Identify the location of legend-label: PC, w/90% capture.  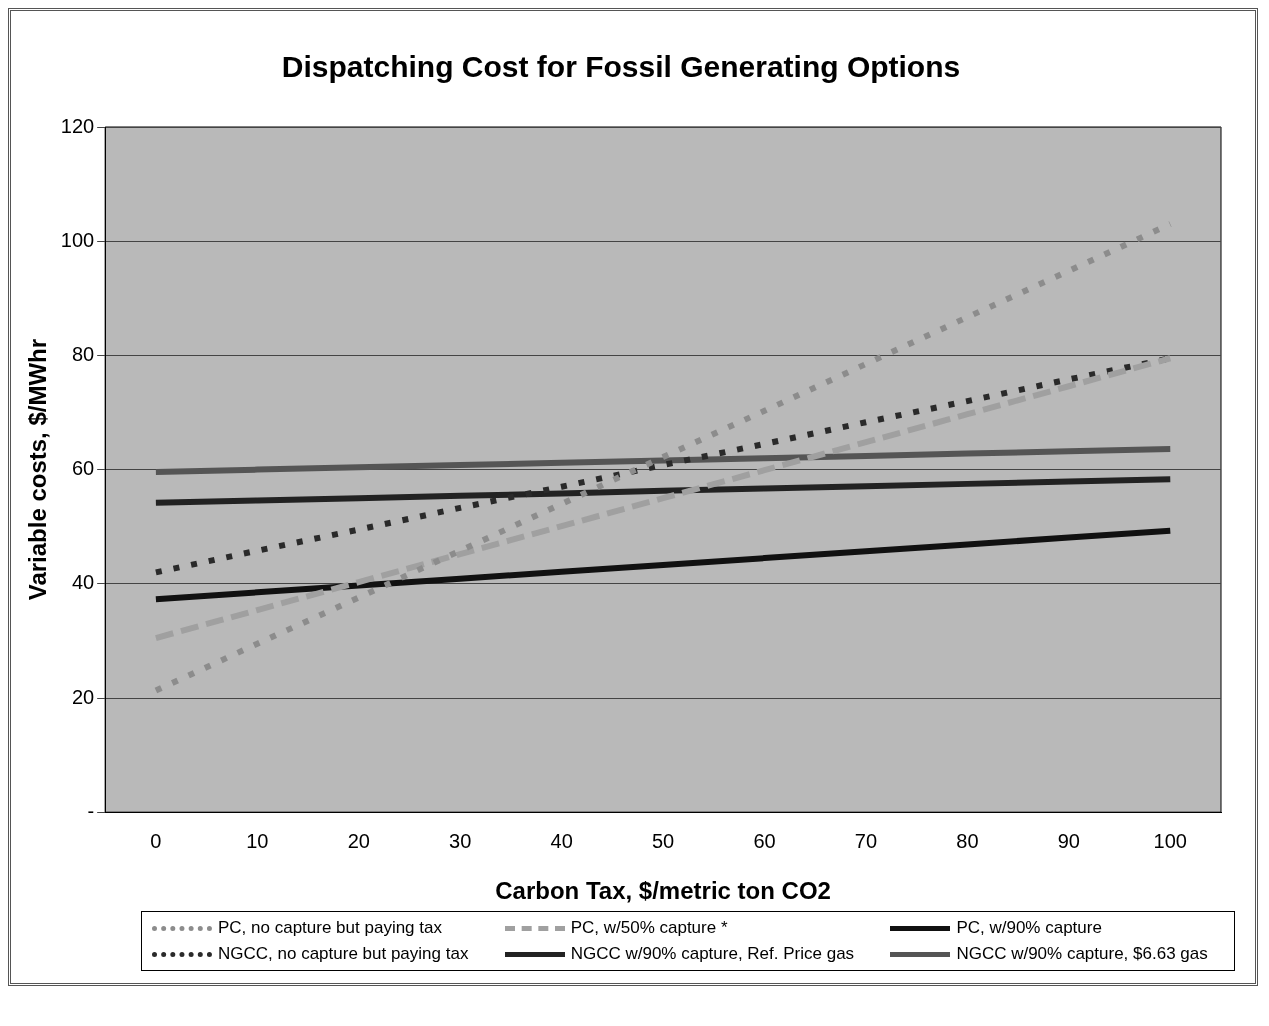
(1029, 928).